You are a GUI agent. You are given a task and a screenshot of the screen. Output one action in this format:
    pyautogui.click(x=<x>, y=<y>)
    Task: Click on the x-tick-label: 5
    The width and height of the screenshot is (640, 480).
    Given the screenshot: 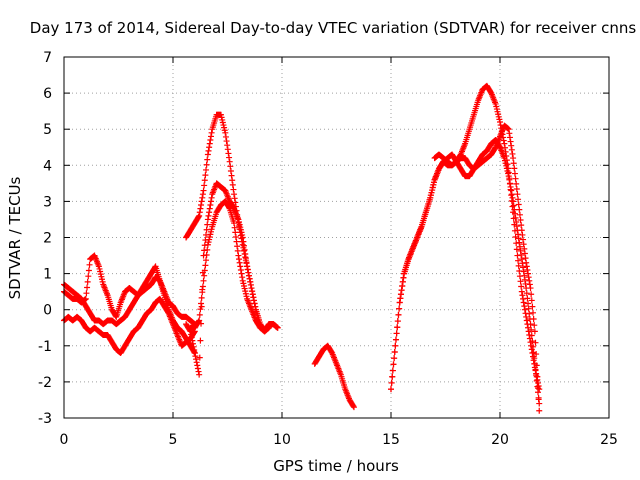 What is the action you would take?
    pyautogui.click(x=173, y=440)
    